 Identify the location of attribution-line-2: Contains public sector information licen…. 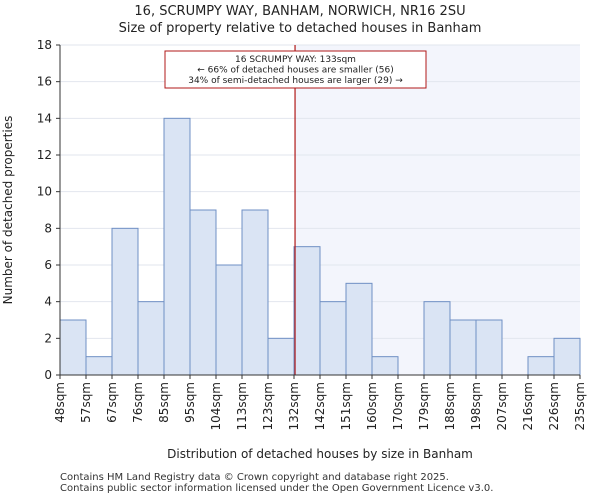
(277, 488).